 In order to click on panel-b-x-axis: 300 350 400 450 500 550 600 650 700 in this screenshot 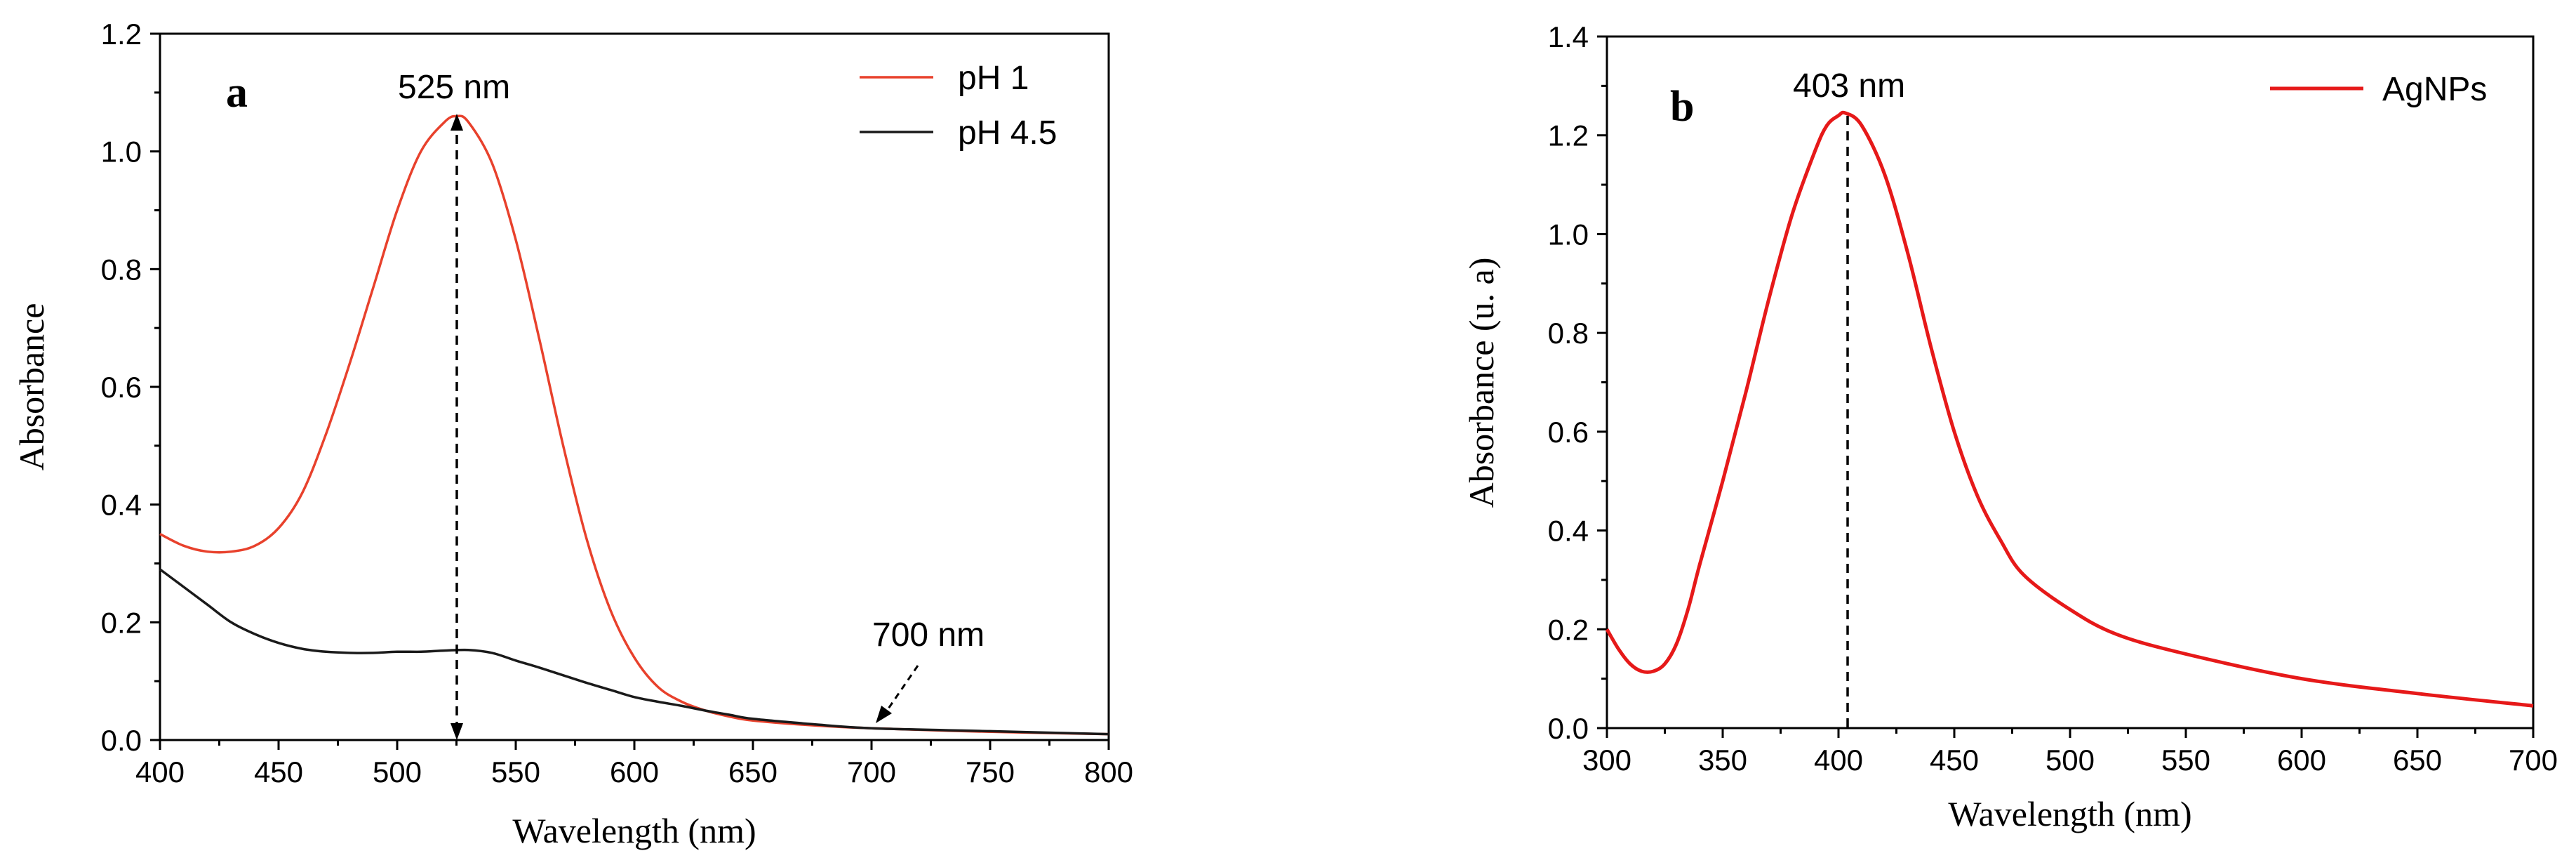, I will do `click(2070, 753)`.